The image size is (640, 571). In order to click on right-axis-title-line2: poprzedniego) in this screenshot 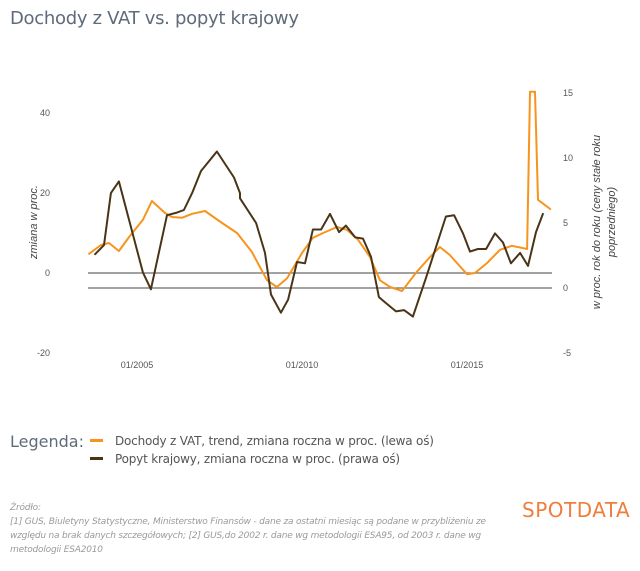, I will do `click(612, 223)`.